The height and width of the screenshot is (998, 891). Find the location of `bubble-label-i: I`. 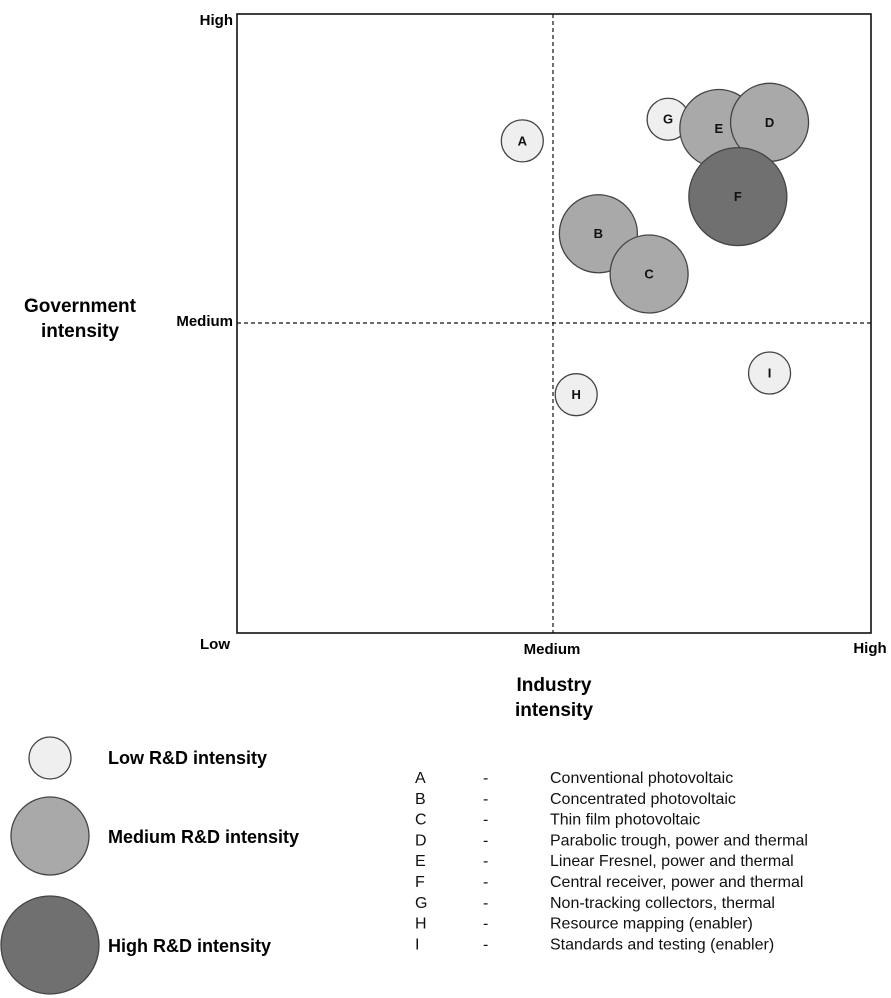

bubble-label-i: I is located at coordinates (770, 373).